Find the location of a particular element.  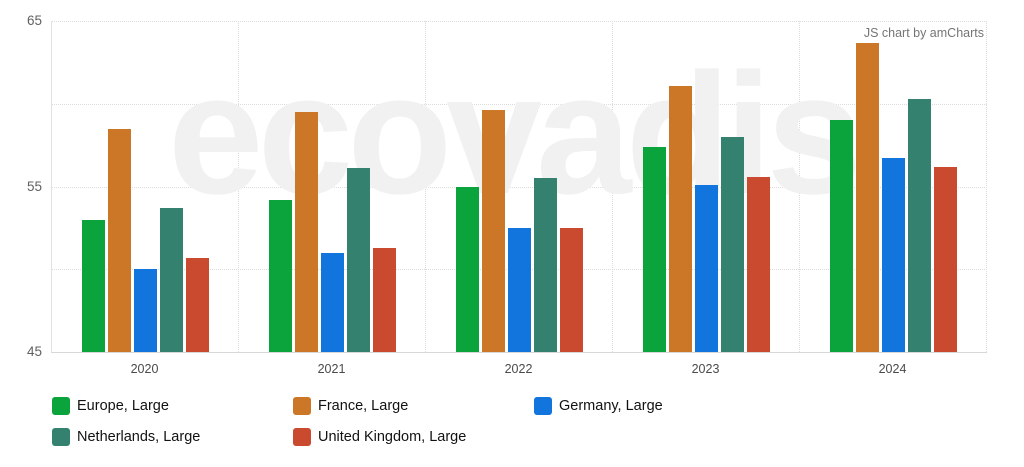

bar-united-kingdom-2023 is located at coordinates (758, 264).